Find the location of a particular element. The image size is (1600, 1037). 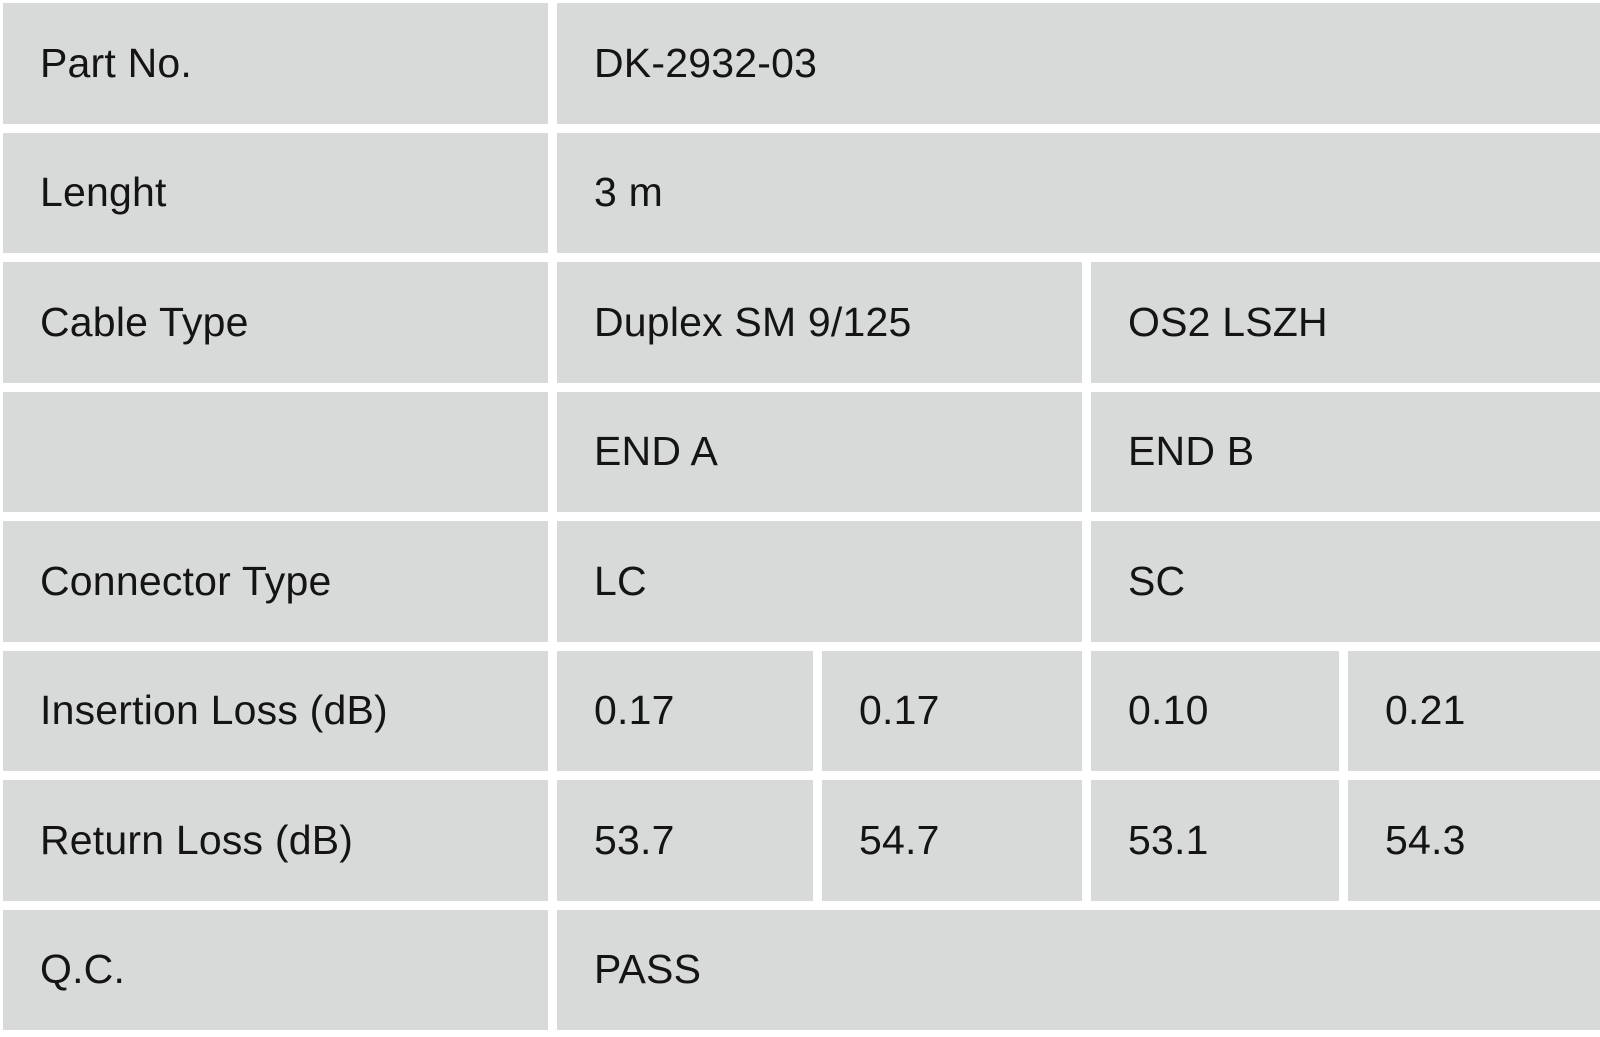

insertion-loss-end-b-fiber-2: 0.21 is located at coordinates (1474, 710).